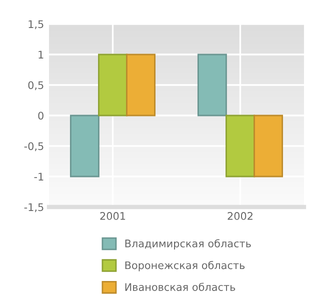 This screenshot has width=316, height=299. What do you see at coordinates (41, 54) in the screenshot?
I see `y-tick-label: 1` at bounding box center [41, 54].